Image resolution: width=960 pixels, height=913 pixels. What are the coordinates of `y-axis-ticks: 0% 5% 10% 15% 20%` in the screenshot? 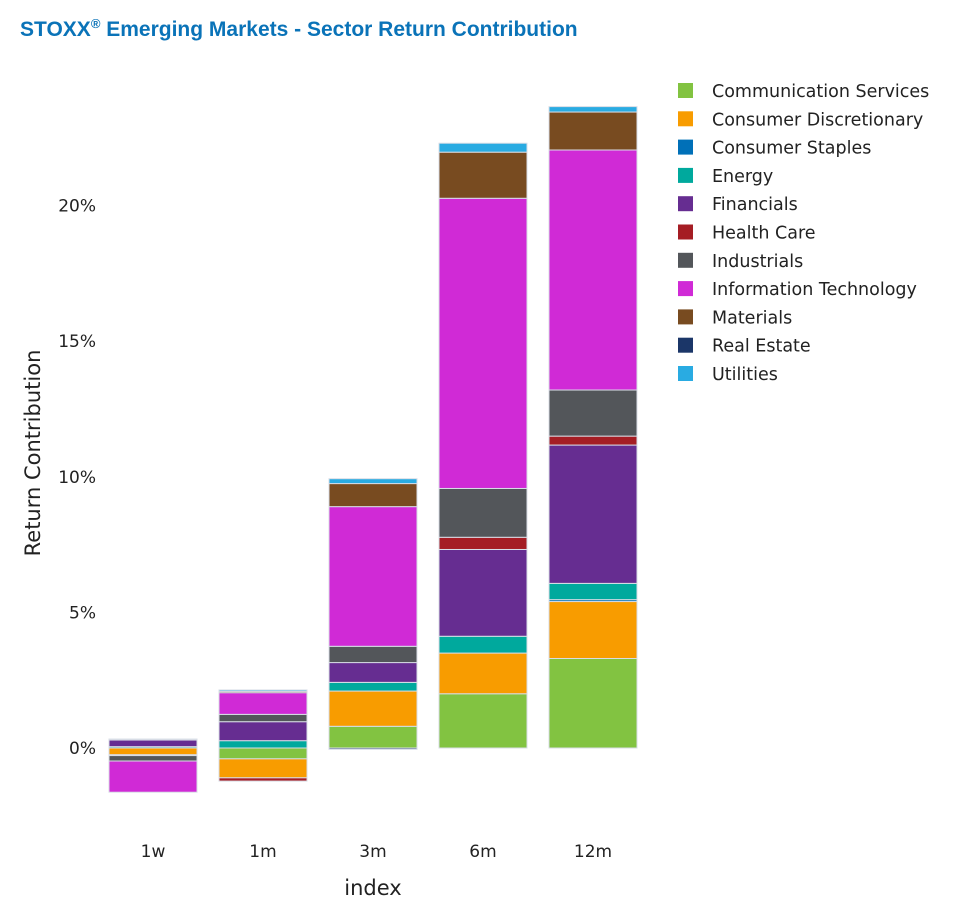 It's located at (77, 478).